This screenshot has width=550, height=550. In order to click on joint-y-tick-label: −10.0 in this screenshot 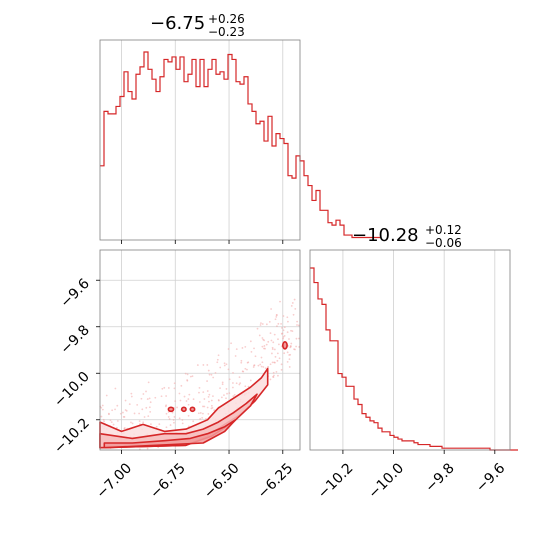, I will do `click(72, 390)`.